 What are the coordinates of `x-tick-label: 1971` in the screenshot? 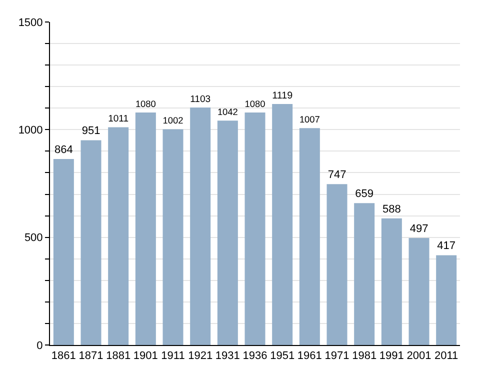 It's located at (337, 356).